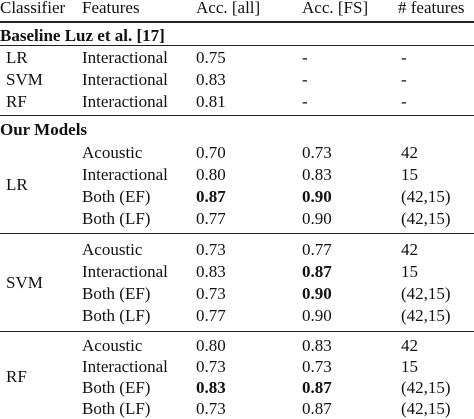 This screenshot has width=474, height=419. What do you see at coordinates (24, 282) in the screenshot?
I see `group-classifier-svm: SVM` at bounding box center [24, 282].